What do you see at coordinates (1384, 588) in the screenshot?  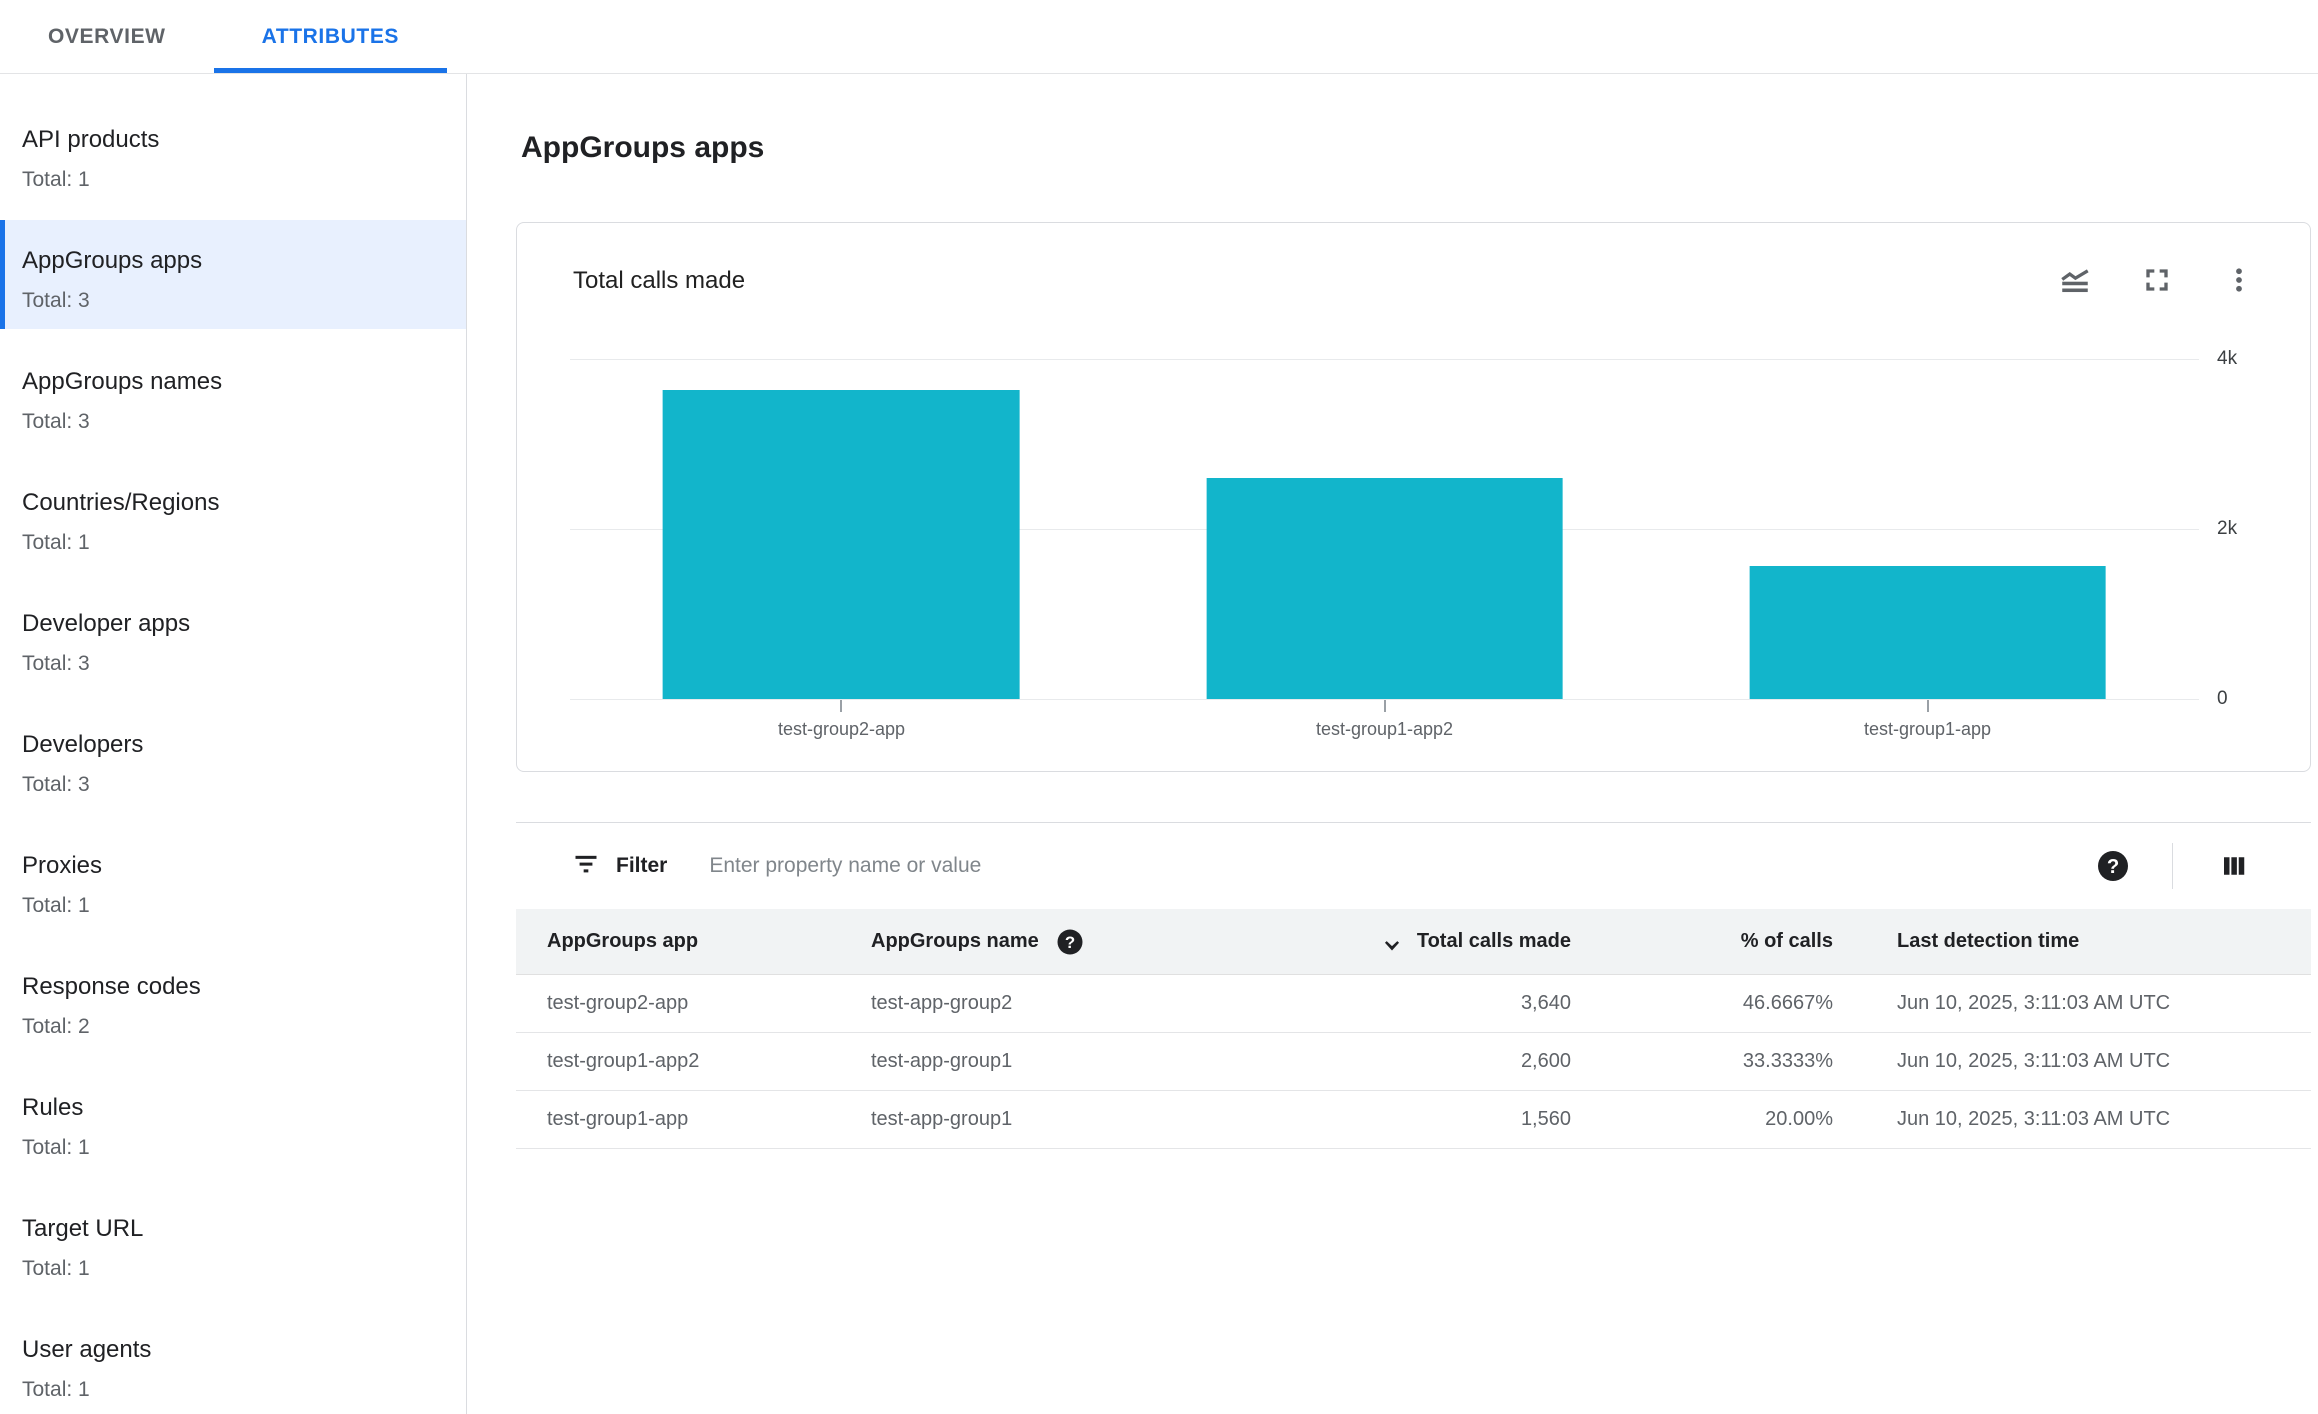 I see `bar-test-group1-app2` at bounding box center [1384, 588].